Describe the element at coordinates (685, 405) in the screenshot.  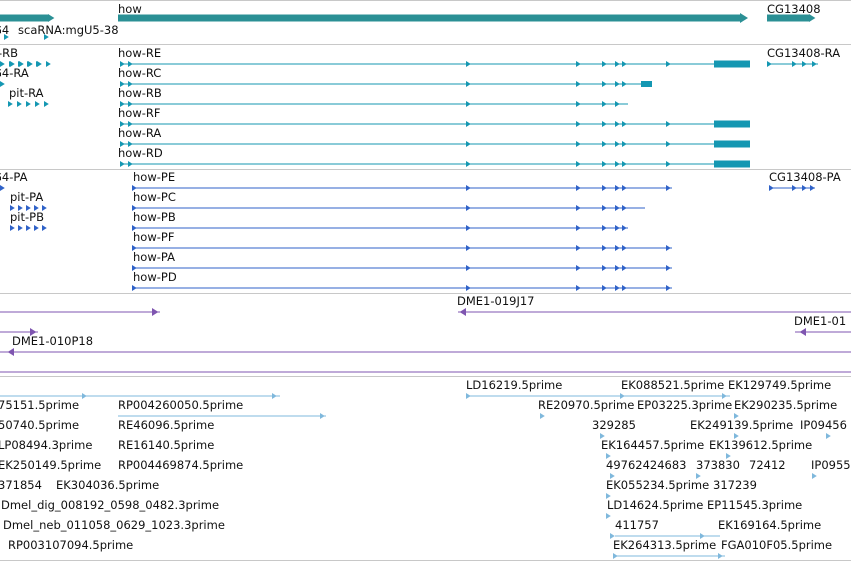
I see `est-label: EP03225.3prime` at that location.